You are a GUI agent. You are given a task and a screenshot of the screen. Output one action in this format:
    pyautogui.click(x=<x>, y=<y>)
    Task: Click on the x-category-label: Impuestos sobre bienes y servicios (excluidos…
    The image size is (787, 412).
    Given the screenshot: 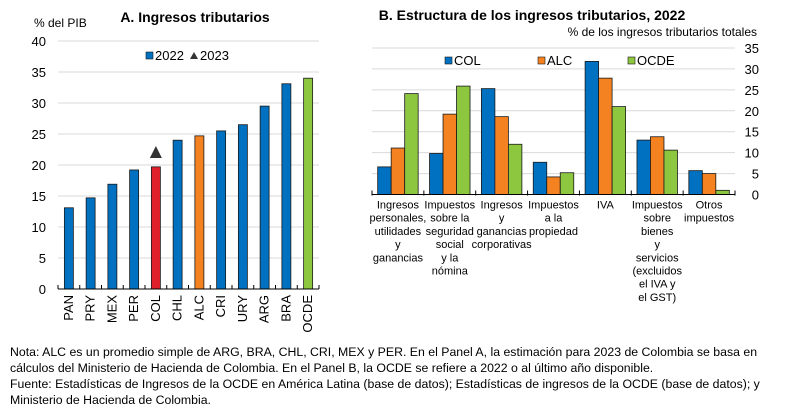 What is the action you would take?
    pyautogui.click(x=657, y=252)
    